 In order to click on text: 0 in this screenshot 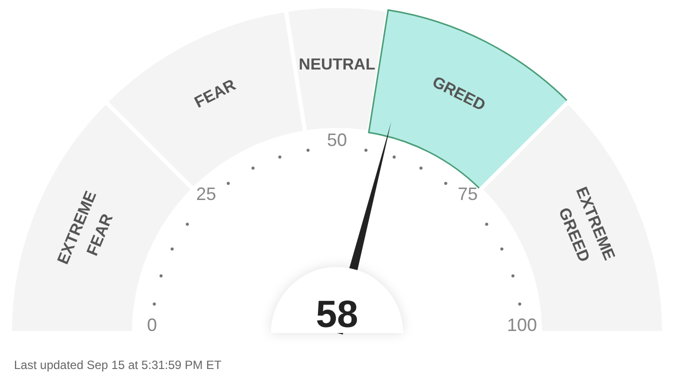, I will do `click(152, 325)`.